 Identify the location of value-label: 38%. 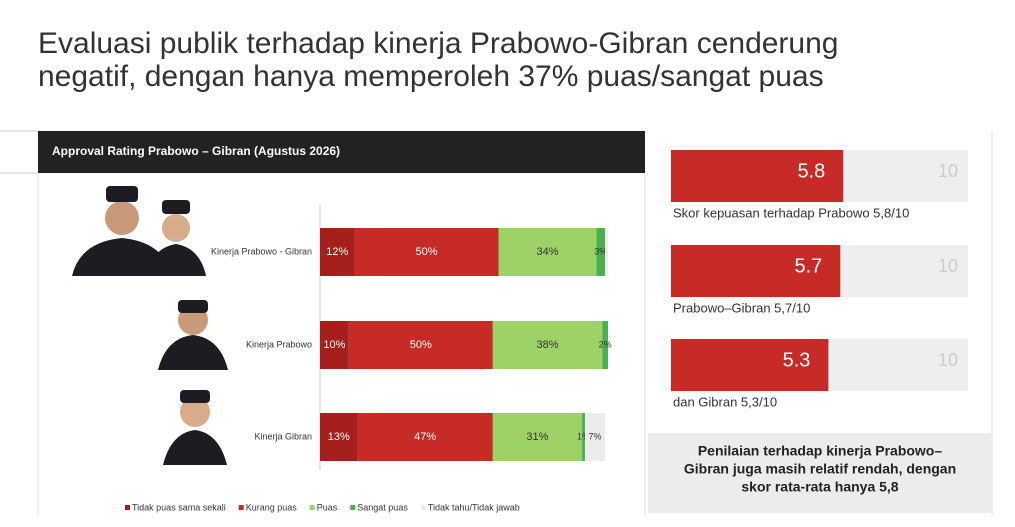
(548, 345).